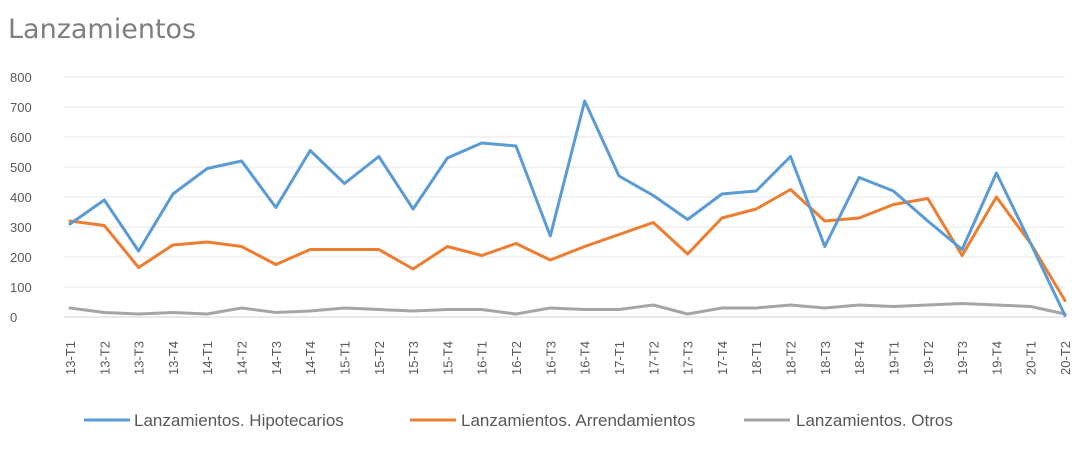 This screenshot has width=1080, height=462. What do you see at coordinates (13, 317) in the screenshot?
I see `y-tick-label: 0` at bounding box center [13, 317].